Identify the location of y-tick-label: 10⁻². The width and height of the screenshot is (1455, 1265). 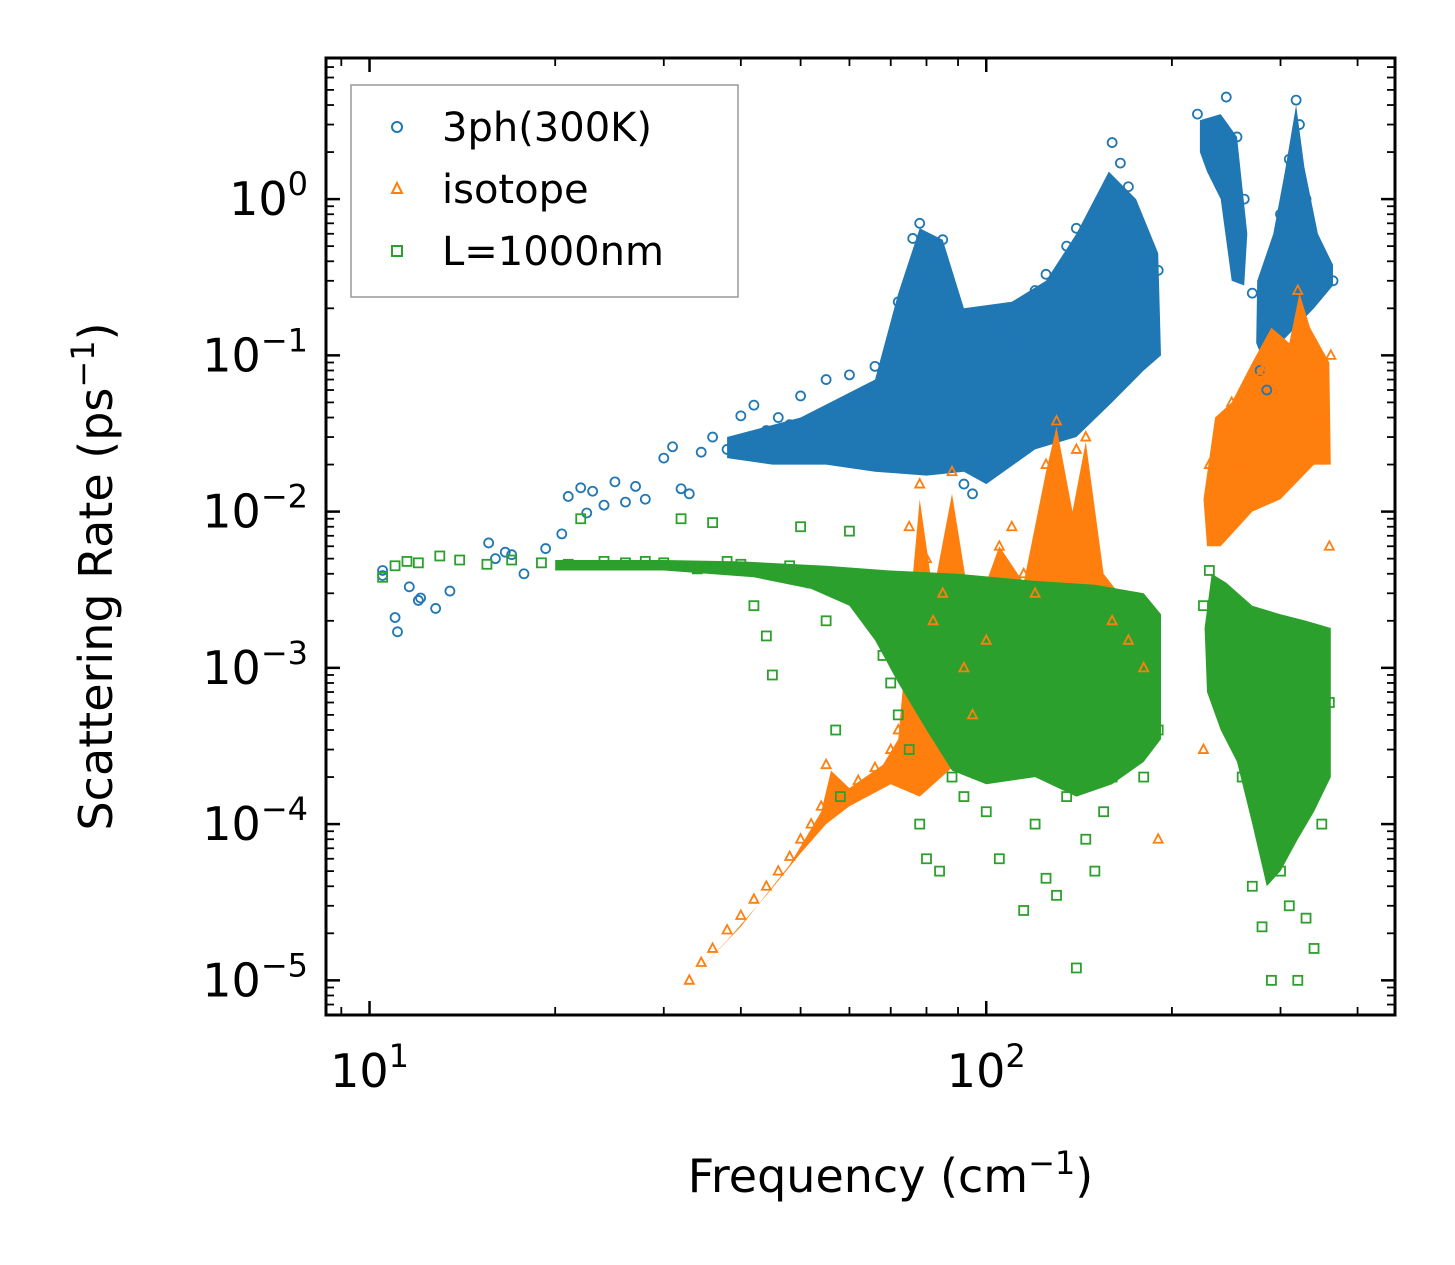
(255, 508).